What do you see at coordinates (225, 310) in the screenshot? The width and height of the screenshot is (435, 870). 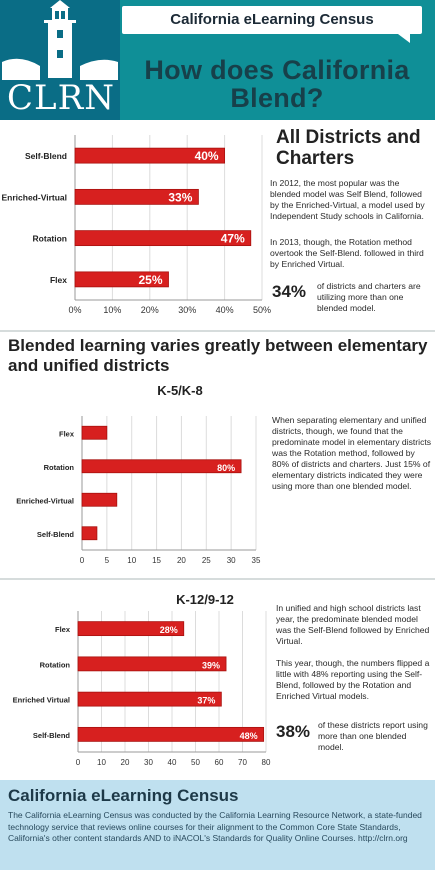 I see `x-tick-label: 40%` at bounding box center [225, 310].